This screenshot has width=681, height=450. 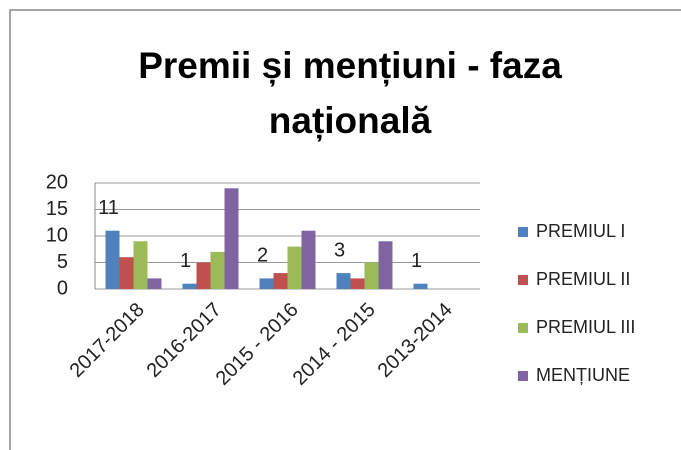 What do you see at coordinates (62, 288) in the screenshot?
I see `y-tick-label: 0` at bounding box center [62, 288].